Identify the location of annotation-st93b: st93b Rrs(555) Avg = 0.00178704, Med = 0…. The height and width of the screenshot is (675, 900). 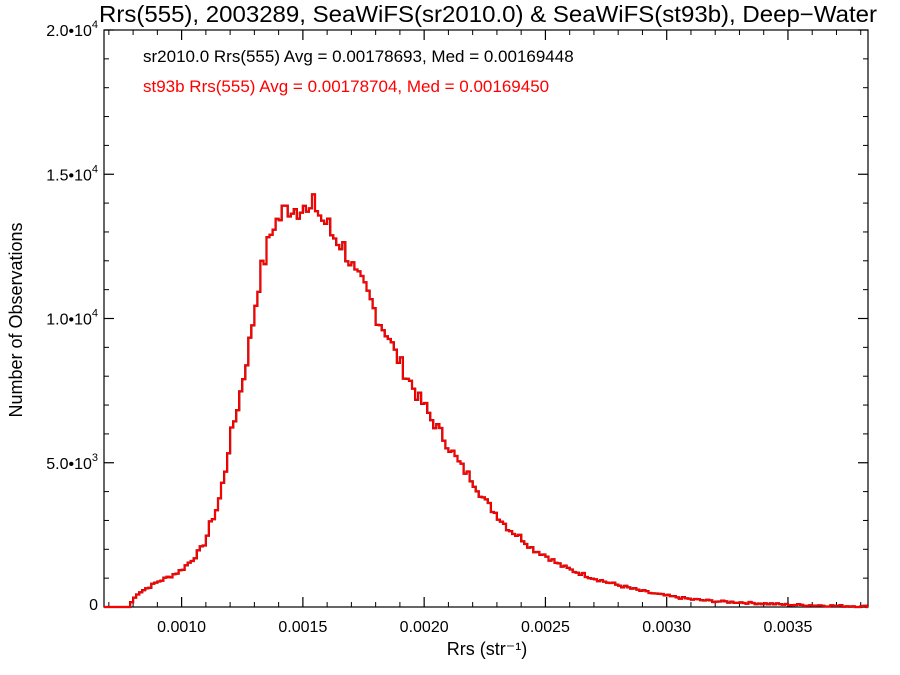
(346, 86).